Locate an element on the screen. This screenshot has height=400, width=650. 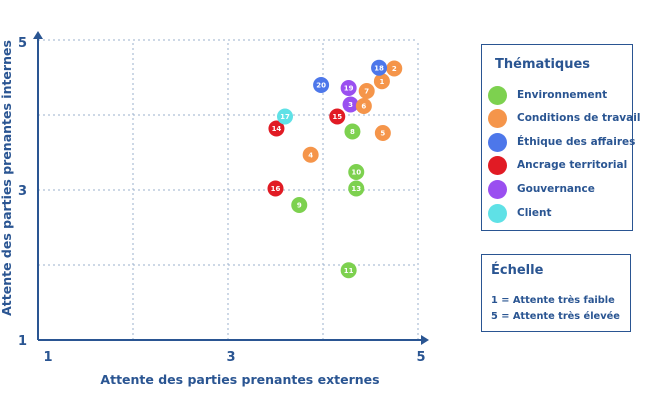
data-point: 9 is located at coordinates (299, 205).